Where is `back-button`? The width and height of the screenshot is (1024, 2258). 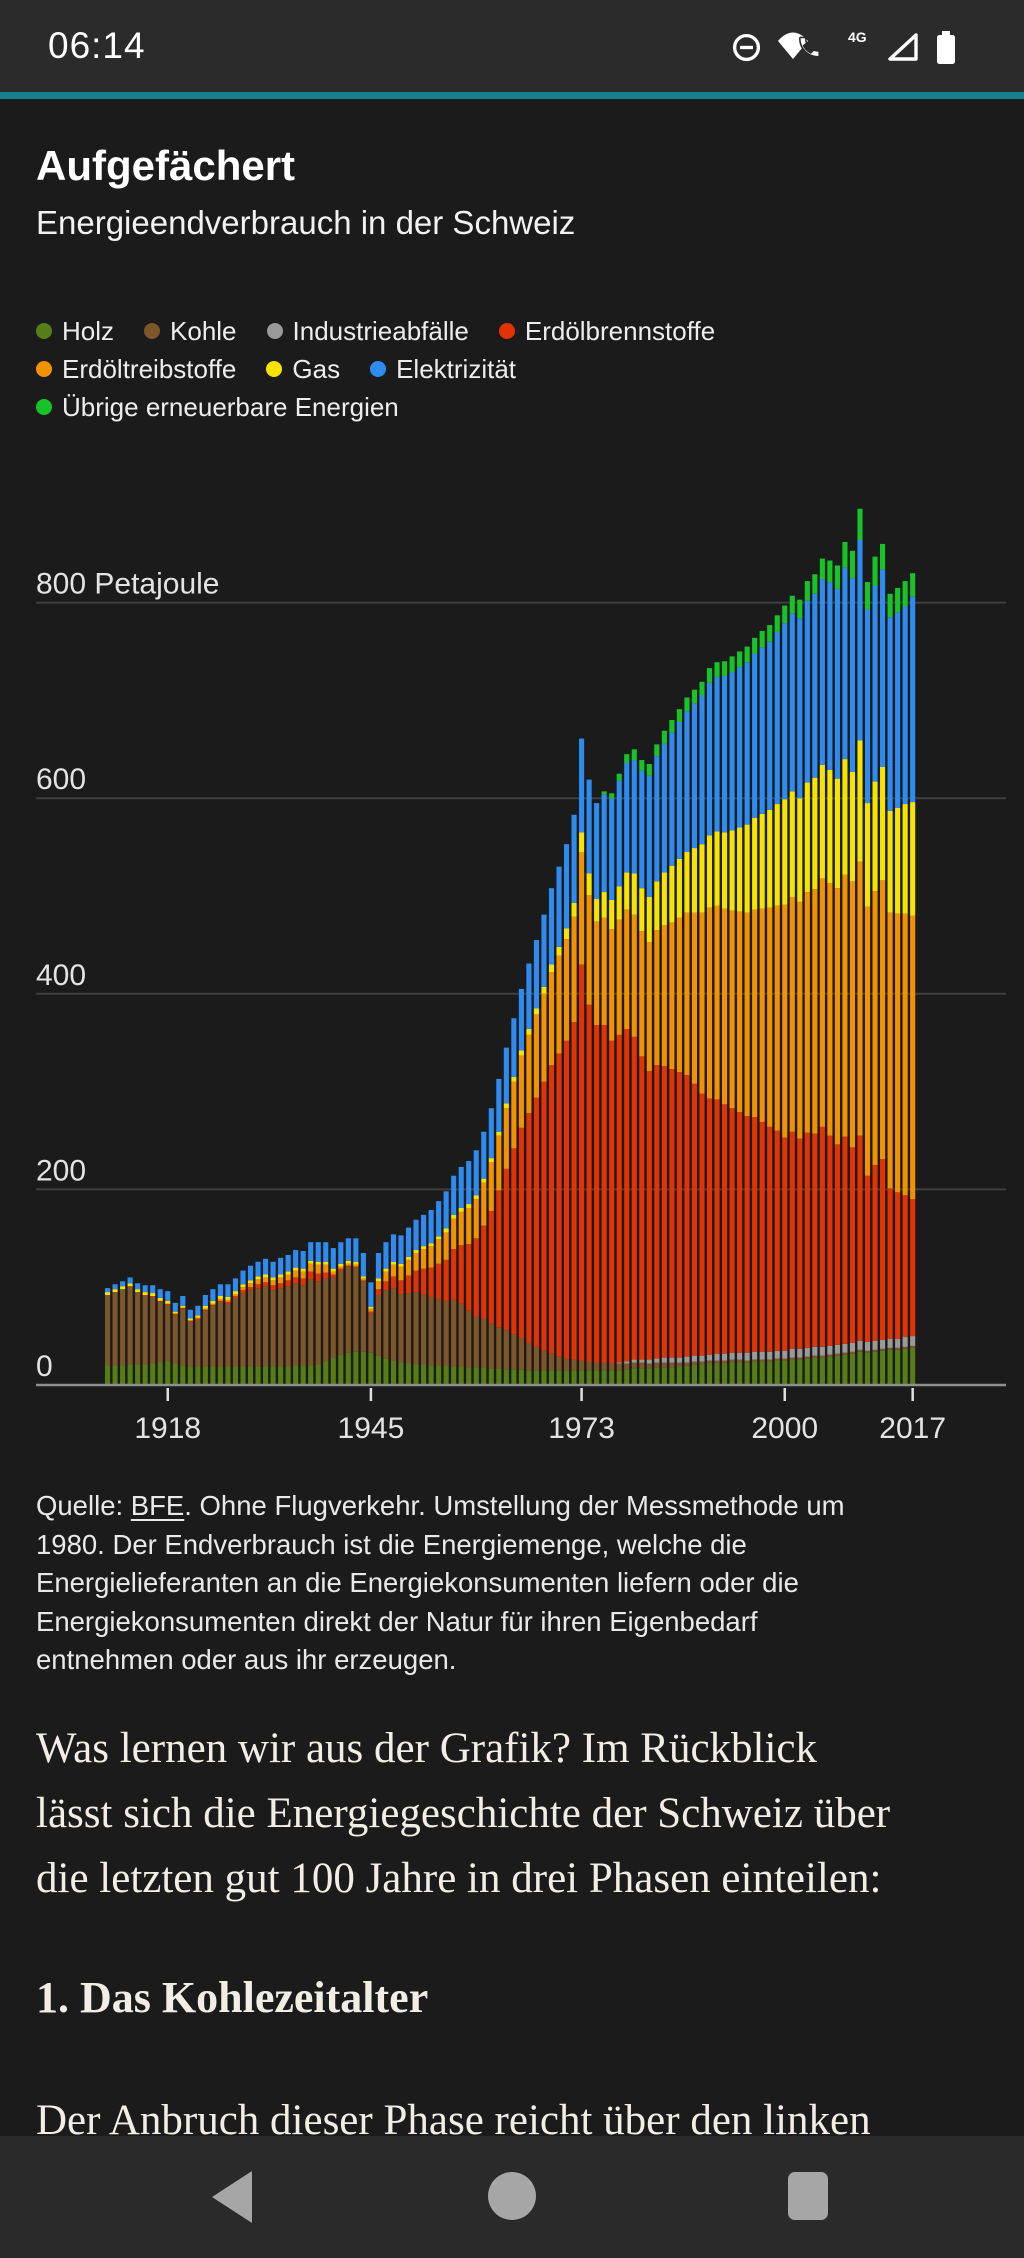
back-button is located at coordinates (232, 2197).